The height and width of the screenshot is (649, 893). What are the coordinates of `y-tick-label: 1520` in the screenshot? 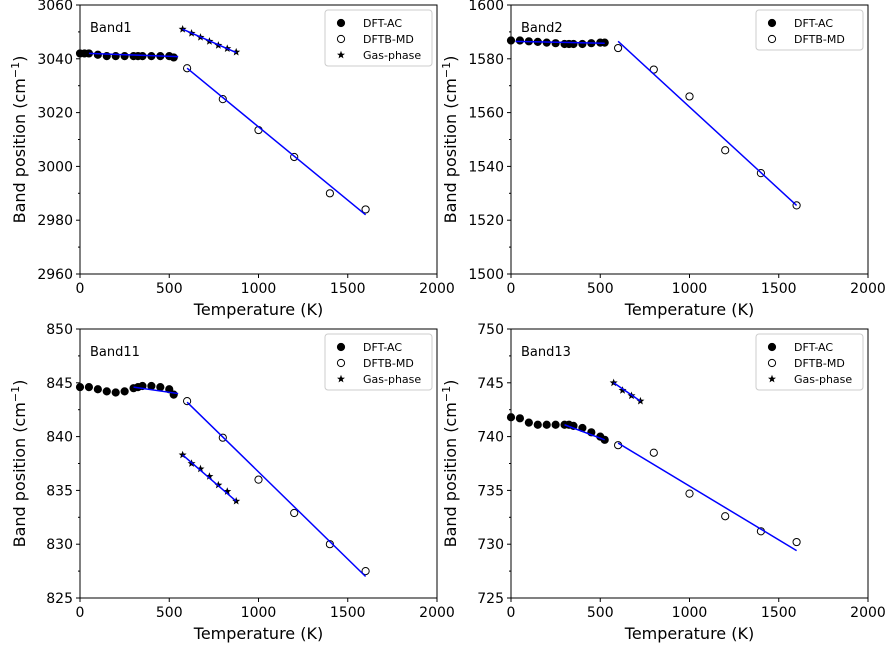 It's located at (486, 221).